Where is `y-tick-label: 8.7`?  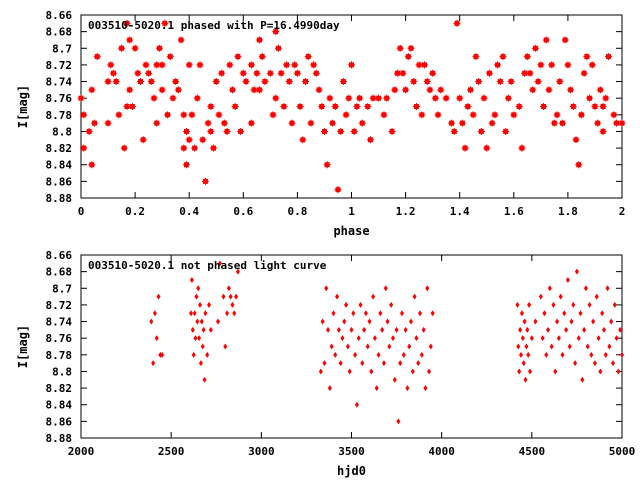
y-tick-label: 8.7 is located at coordinates (62, 288).